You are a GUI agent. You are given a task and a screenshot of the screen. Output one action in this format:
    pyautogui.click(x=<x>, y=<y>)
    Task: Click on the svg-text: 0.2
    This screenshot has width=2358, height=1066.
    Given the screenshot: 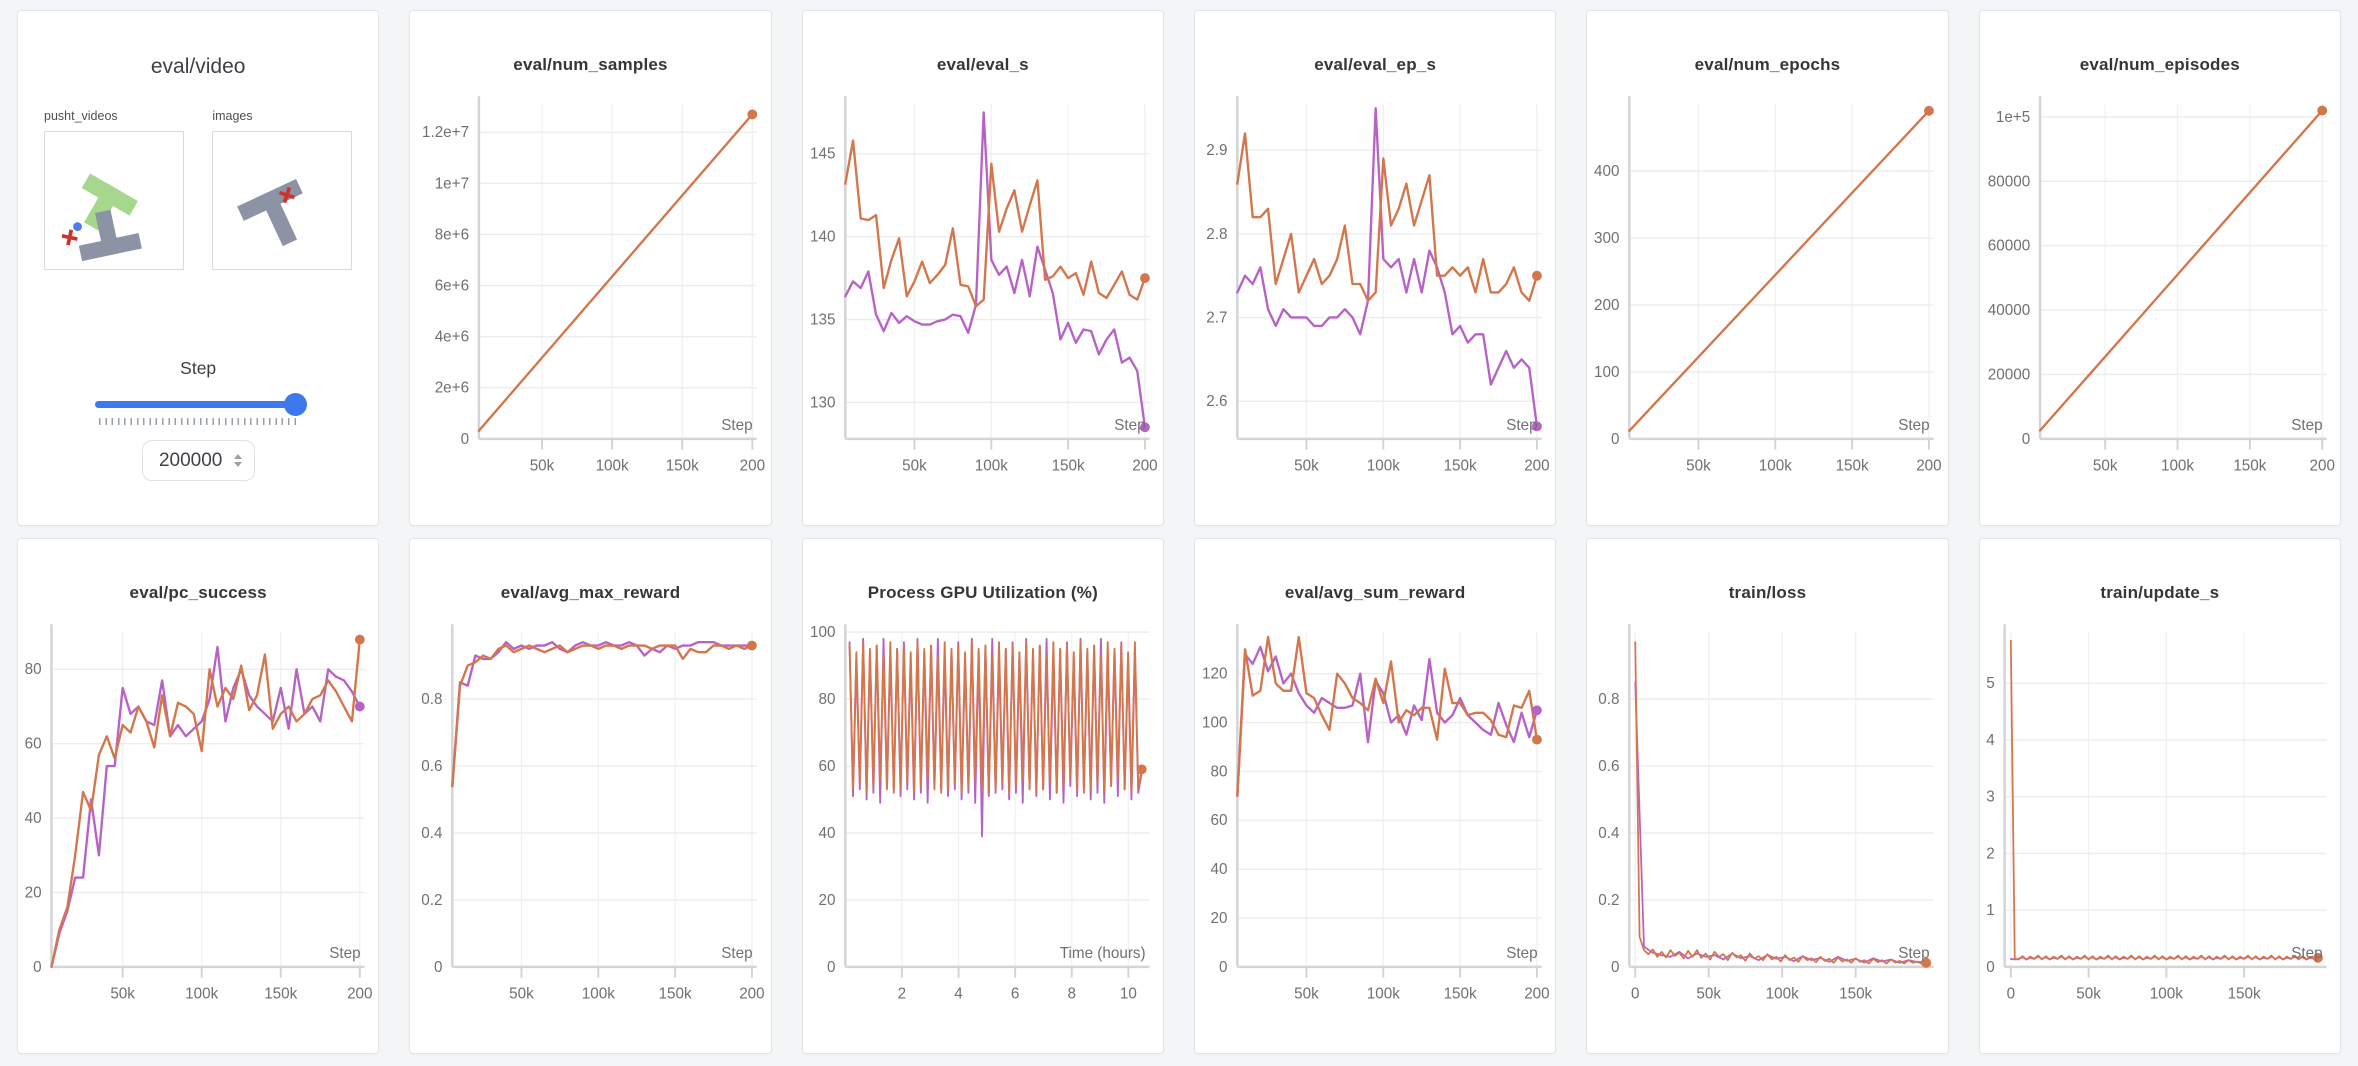 What is the action you would take?
    pyautogui.click(x=432, y=900)
    